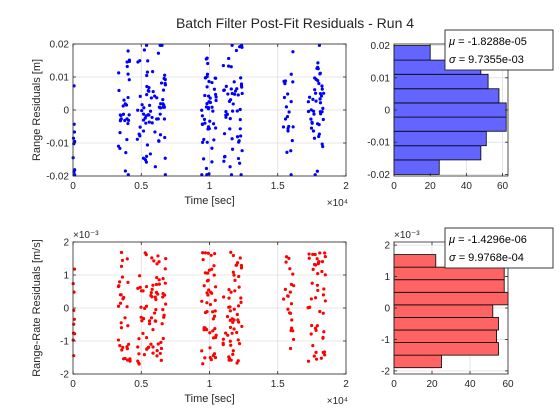  What do you see at coordinates (443, 311) in the screenshot?
I see `histogram-bar` at bounding box center [443, 311].